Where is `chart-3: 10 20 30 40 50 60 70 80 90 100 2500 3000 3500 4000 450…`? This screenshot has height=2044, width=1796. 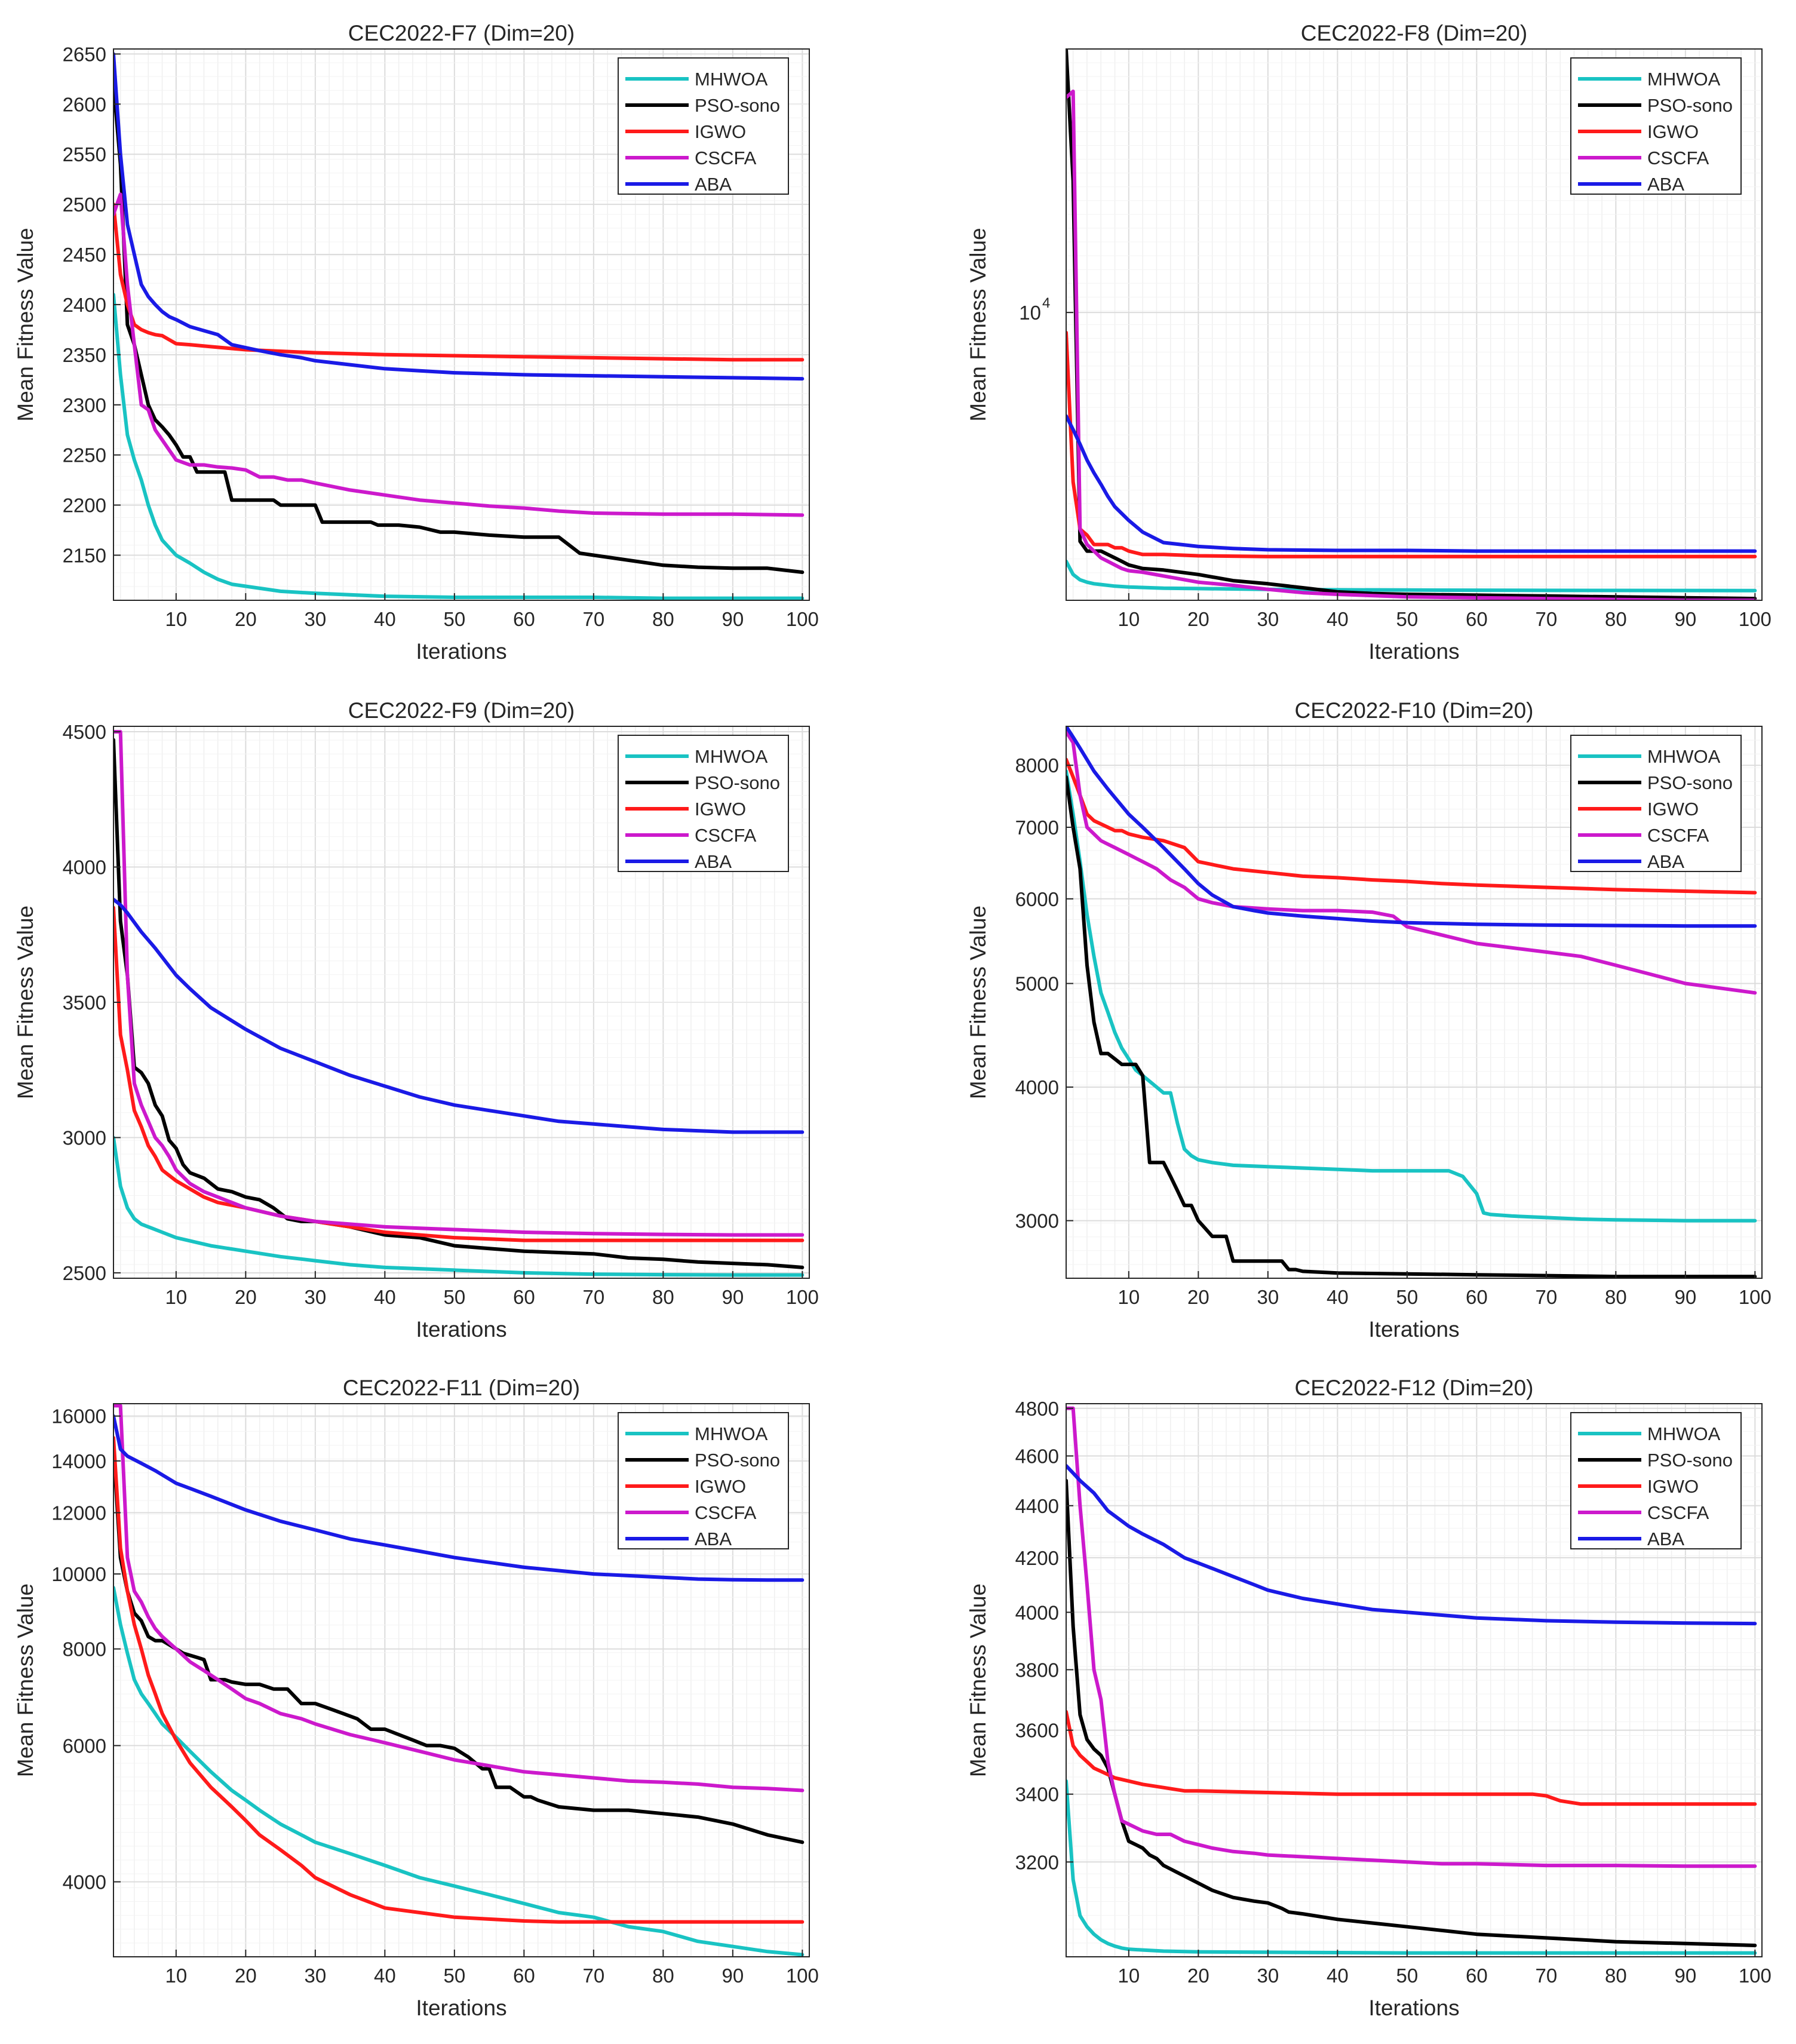 chart-3: 10 20 30 40 50 60 70 80 90 100 2500 3000 3500 4000 450… is located at coordinates (416, 1020).